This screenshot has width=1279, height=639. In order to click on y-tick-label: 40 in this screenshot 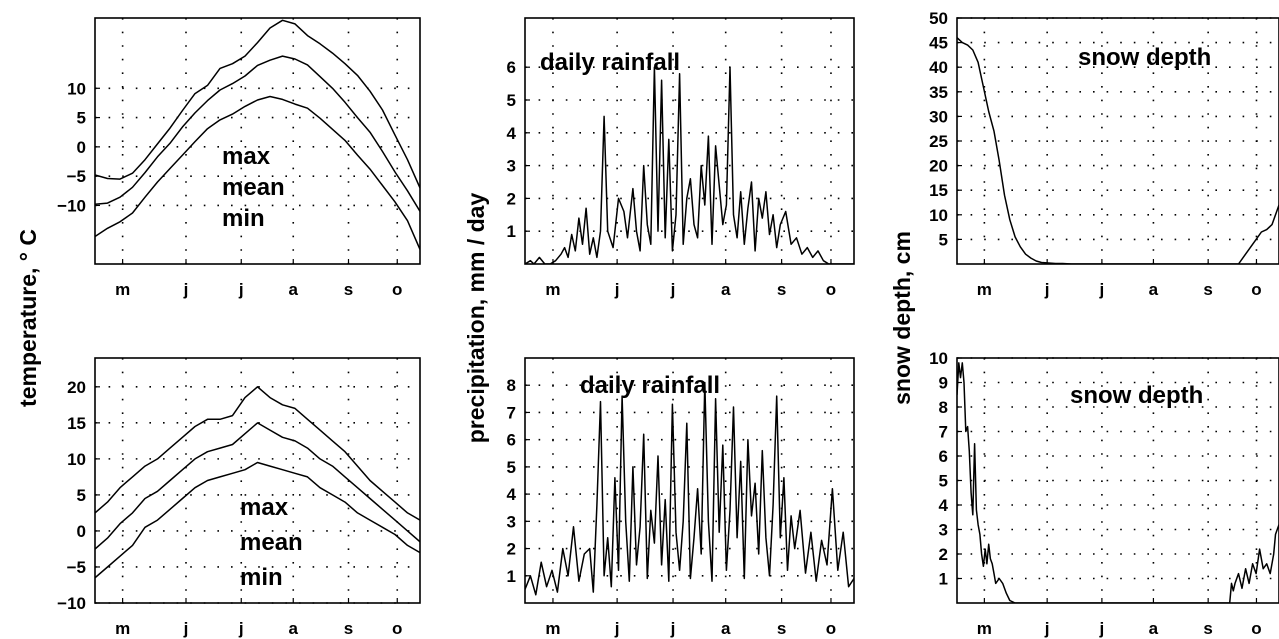, I will do `click(938, 67)`.